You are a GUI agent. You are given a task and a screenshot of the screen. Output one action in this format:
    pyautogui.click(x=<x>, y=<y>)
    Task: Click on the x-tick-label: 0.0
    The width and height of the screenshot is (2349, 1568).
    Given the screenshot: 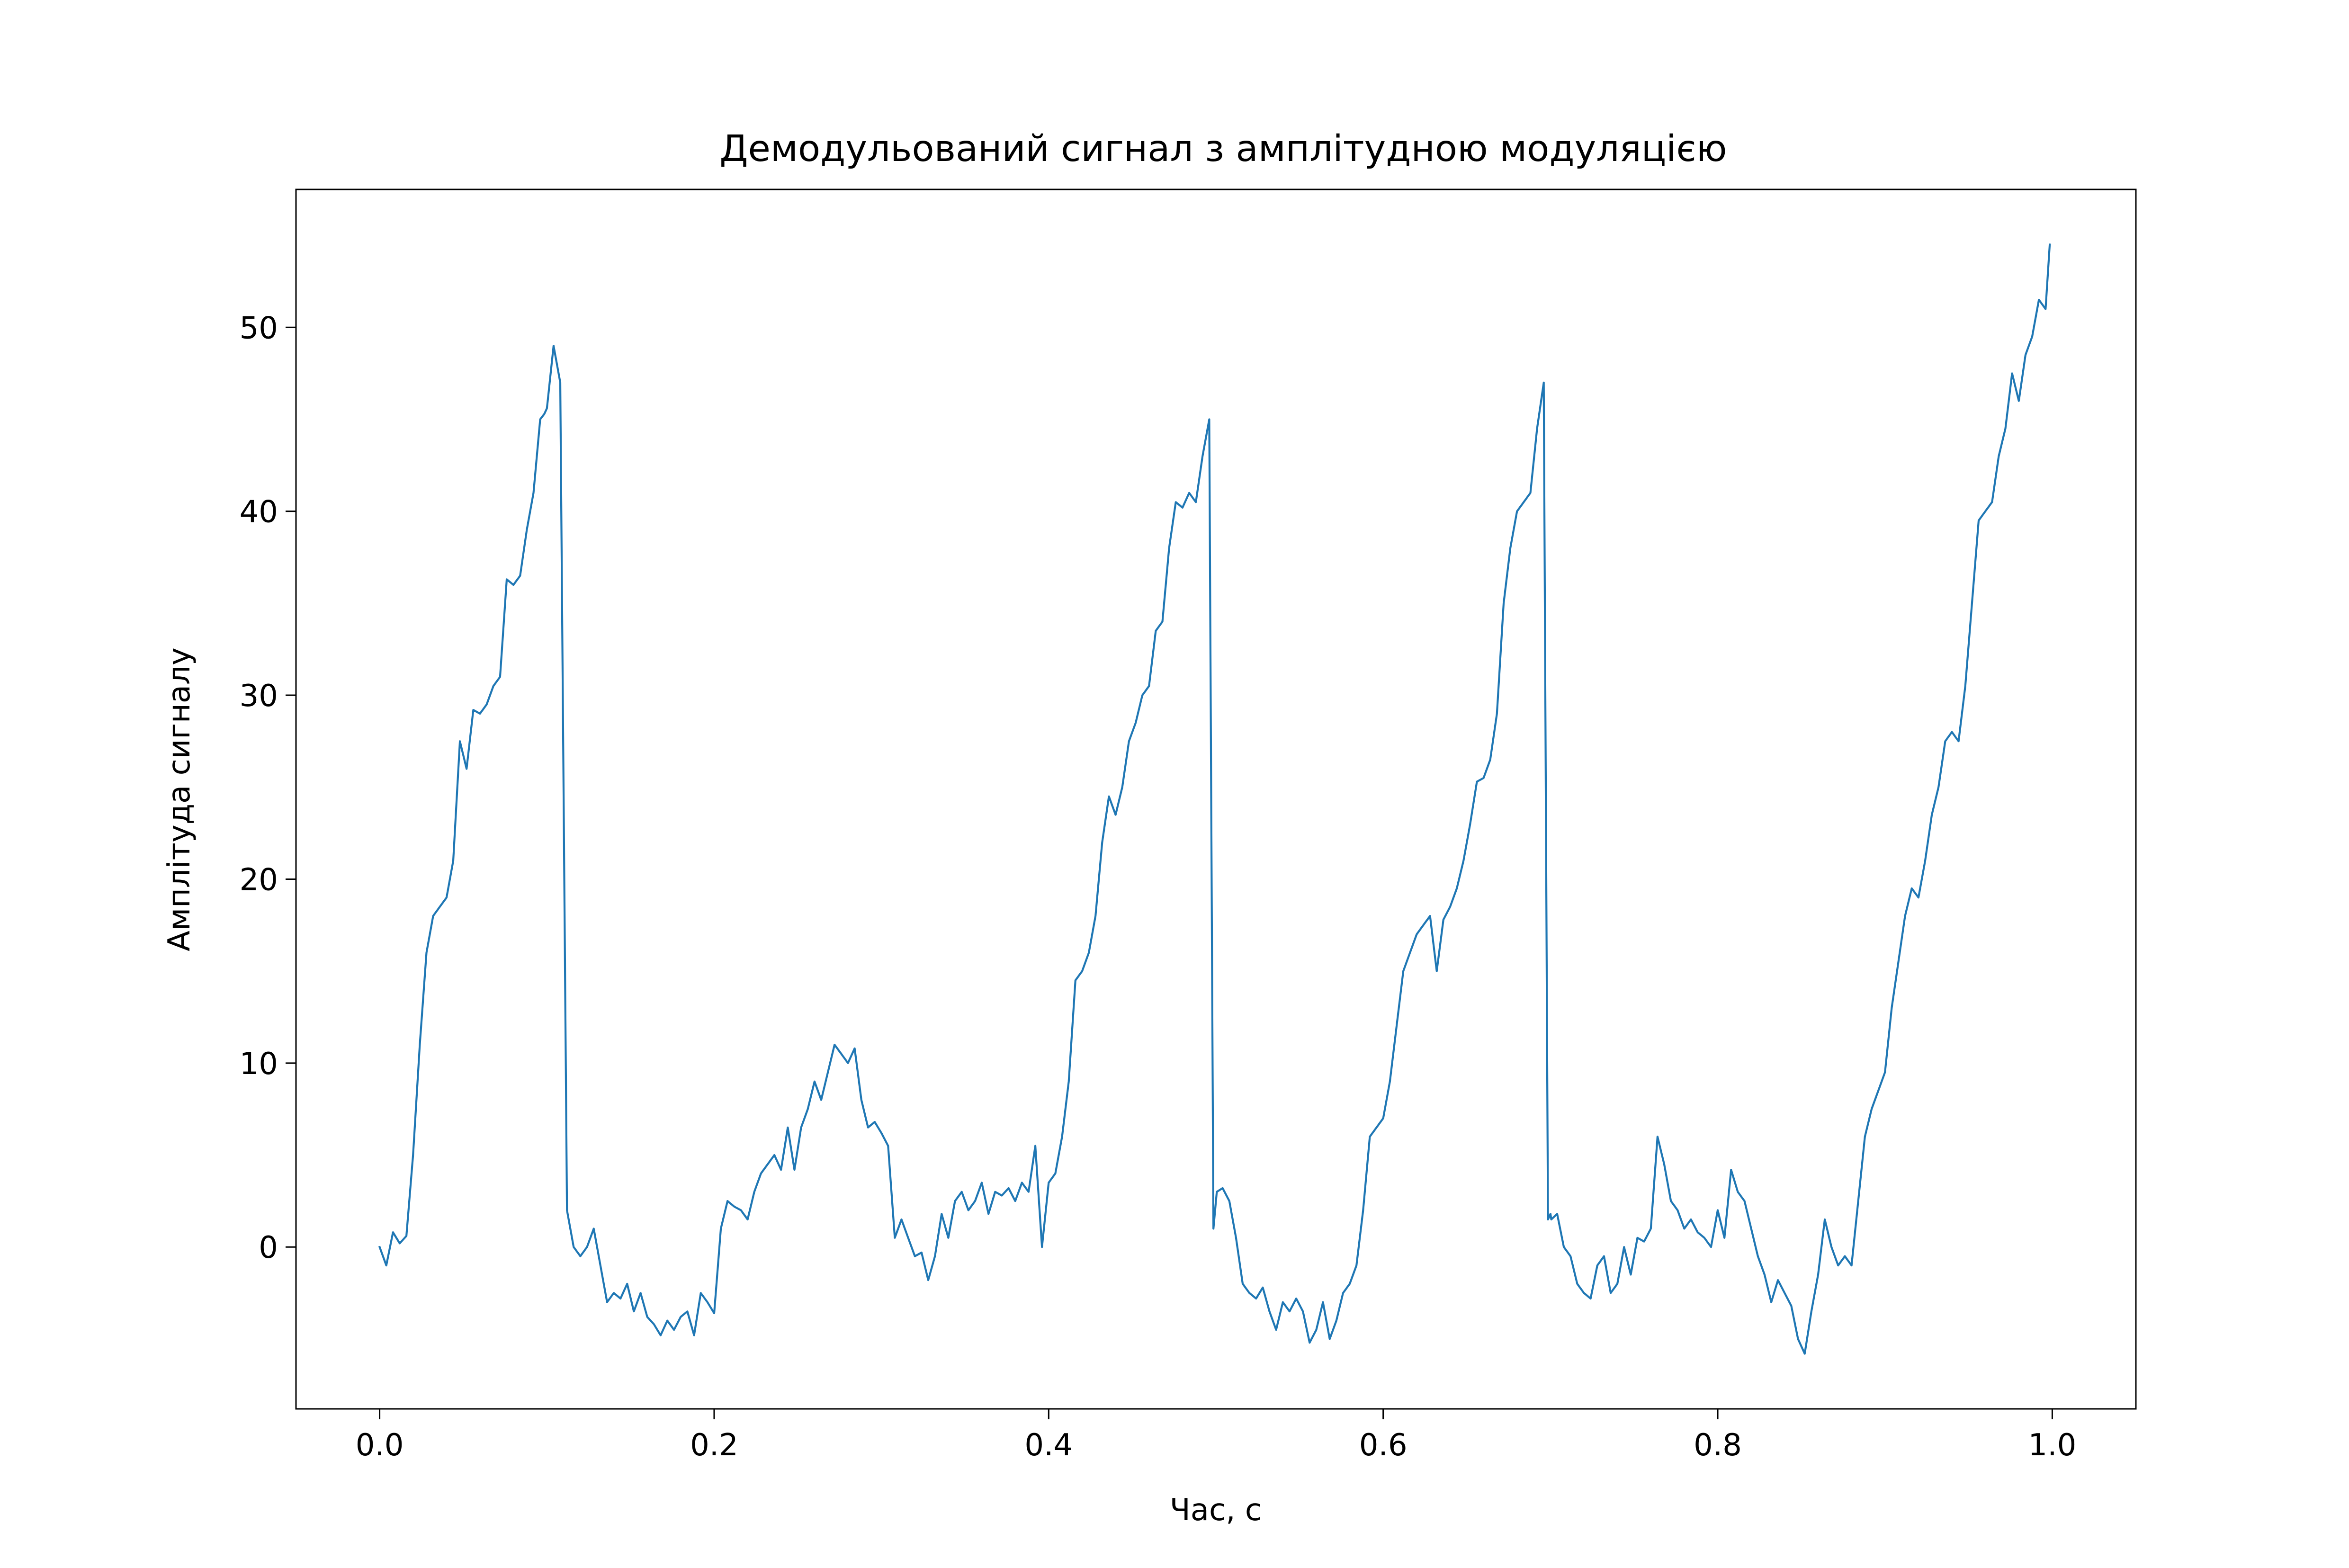 What is the action you would take?
    pyautogui.click(x=380, y=1445)
    